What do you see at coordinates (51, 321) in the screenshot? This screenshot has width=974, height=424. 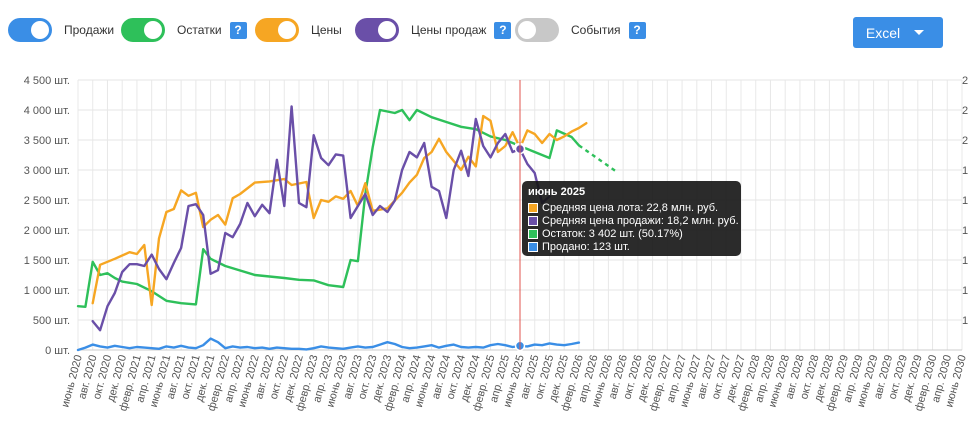 I see `y-tick-label: 500 шт.` at bounding box center [51, 321].